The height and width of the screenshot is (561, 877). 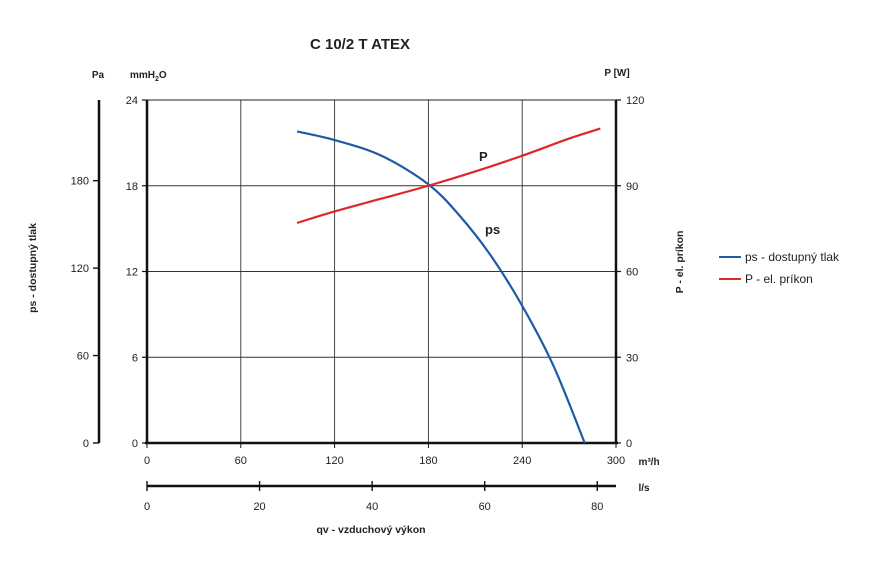 I want to click on x-tick-label-m3h: 300, so click(x=616, y=461).